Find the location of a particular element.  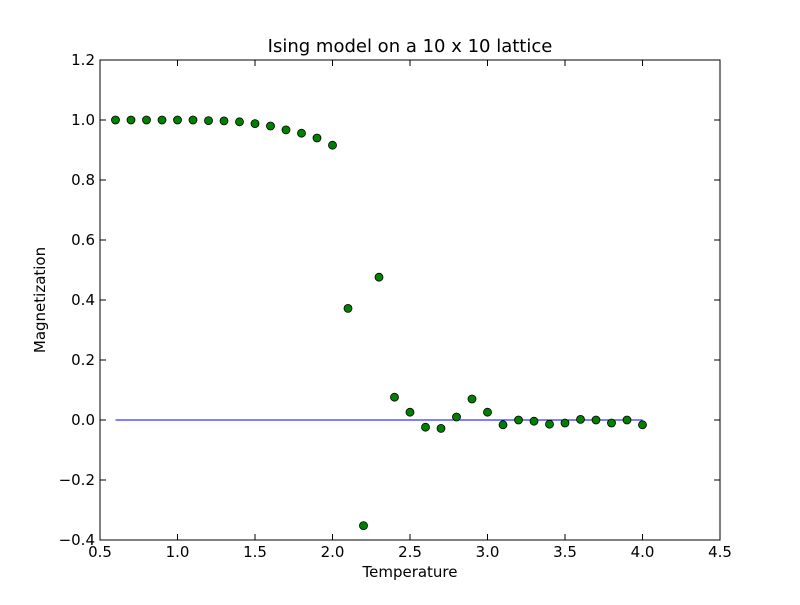

y-tick-label: 0.4 is located at coordinates (83, 300).